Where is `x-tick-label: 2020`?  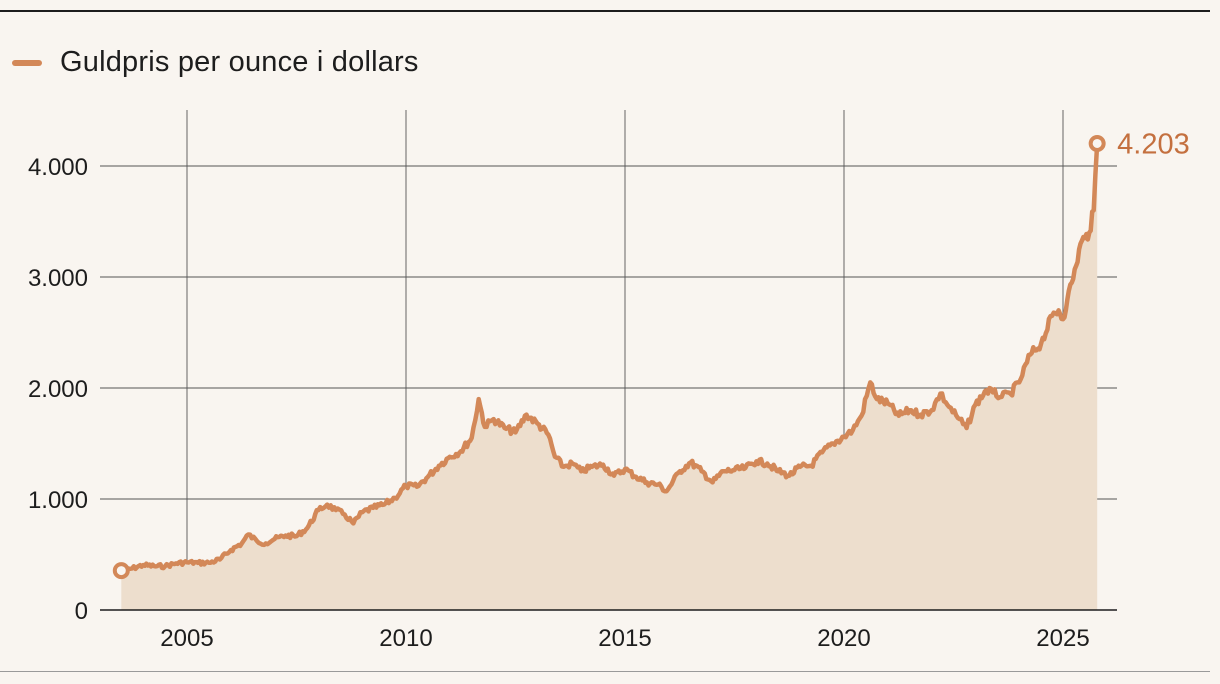 x-tick-label: 2020 is located at coordinates (843, 638).